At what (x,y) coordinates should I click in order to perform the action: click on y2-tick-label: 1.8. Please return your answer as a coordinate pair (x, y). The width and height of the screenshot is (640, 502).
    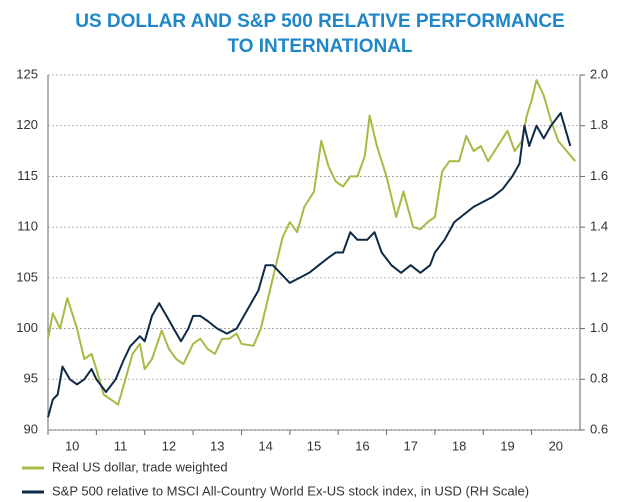
    Looking at the image, I should click on (599, 124).